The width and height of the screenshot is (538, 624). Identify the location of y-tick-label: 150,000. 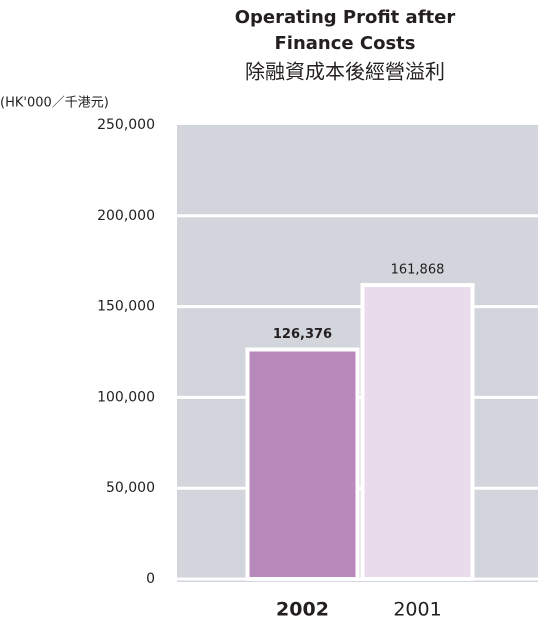
(126, 307).